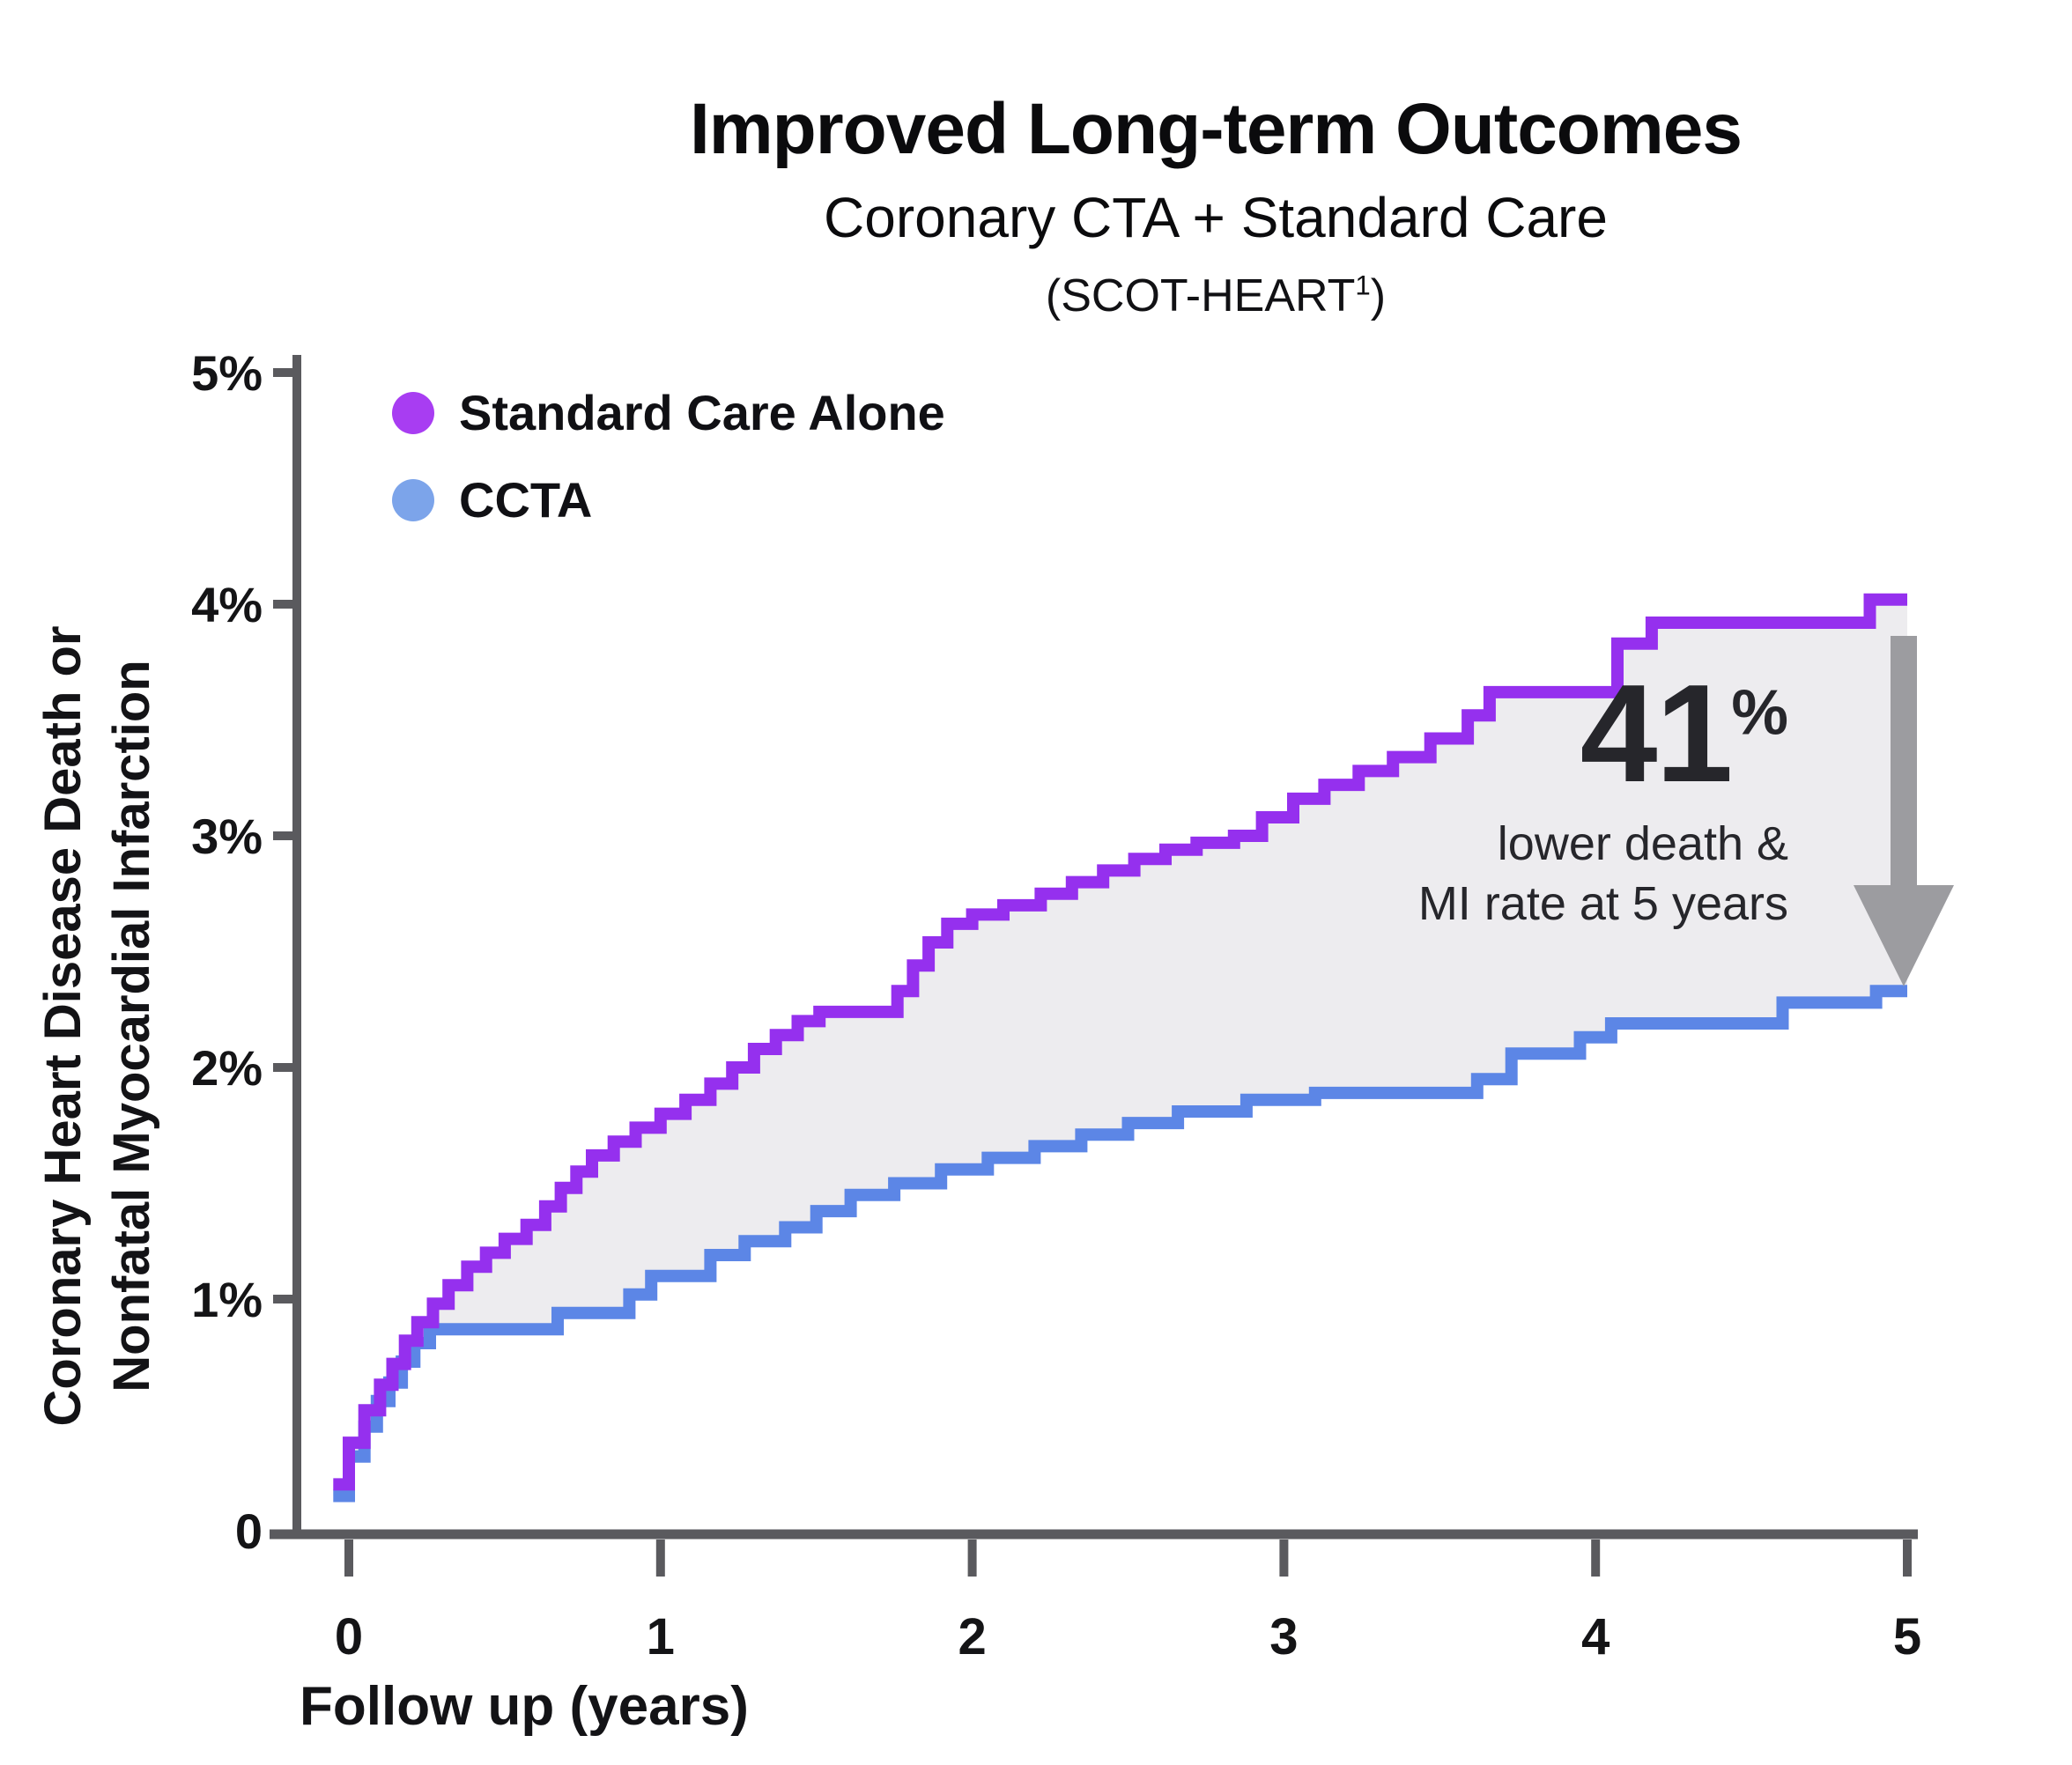 Image resolution: width=2072 pixels, height=1765 pixels. Describe the element at coordinates (524, 1707) in the screenshot. I see `x-axis-title: Follow up (years)` at that location.